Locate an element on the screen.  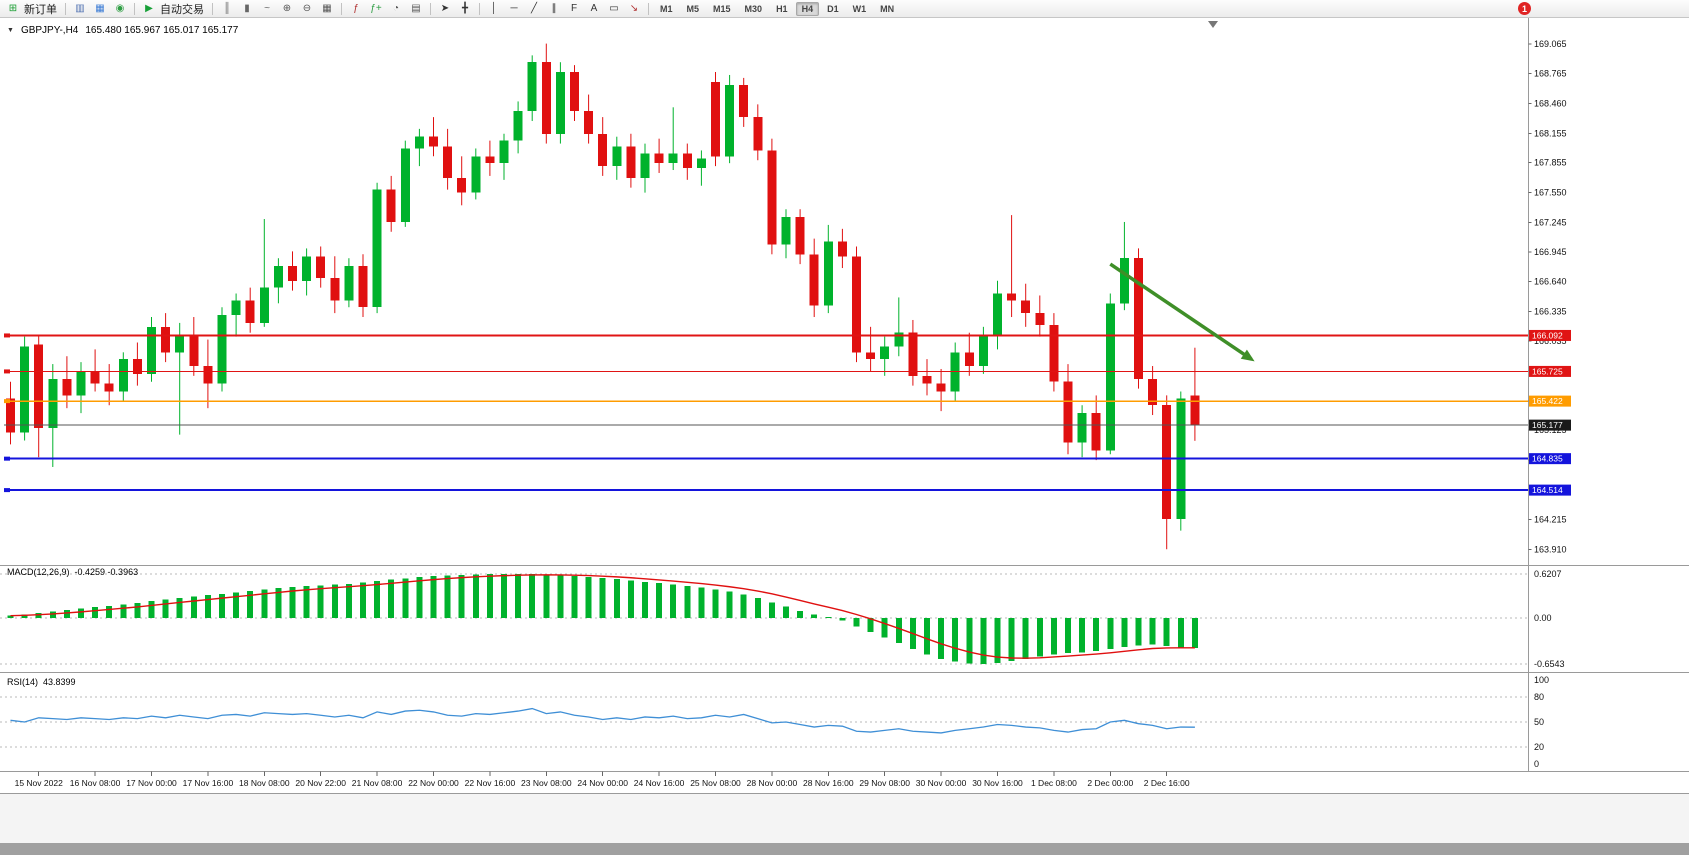
timeframe-d1: D1 is located at coordinates (833, 8).